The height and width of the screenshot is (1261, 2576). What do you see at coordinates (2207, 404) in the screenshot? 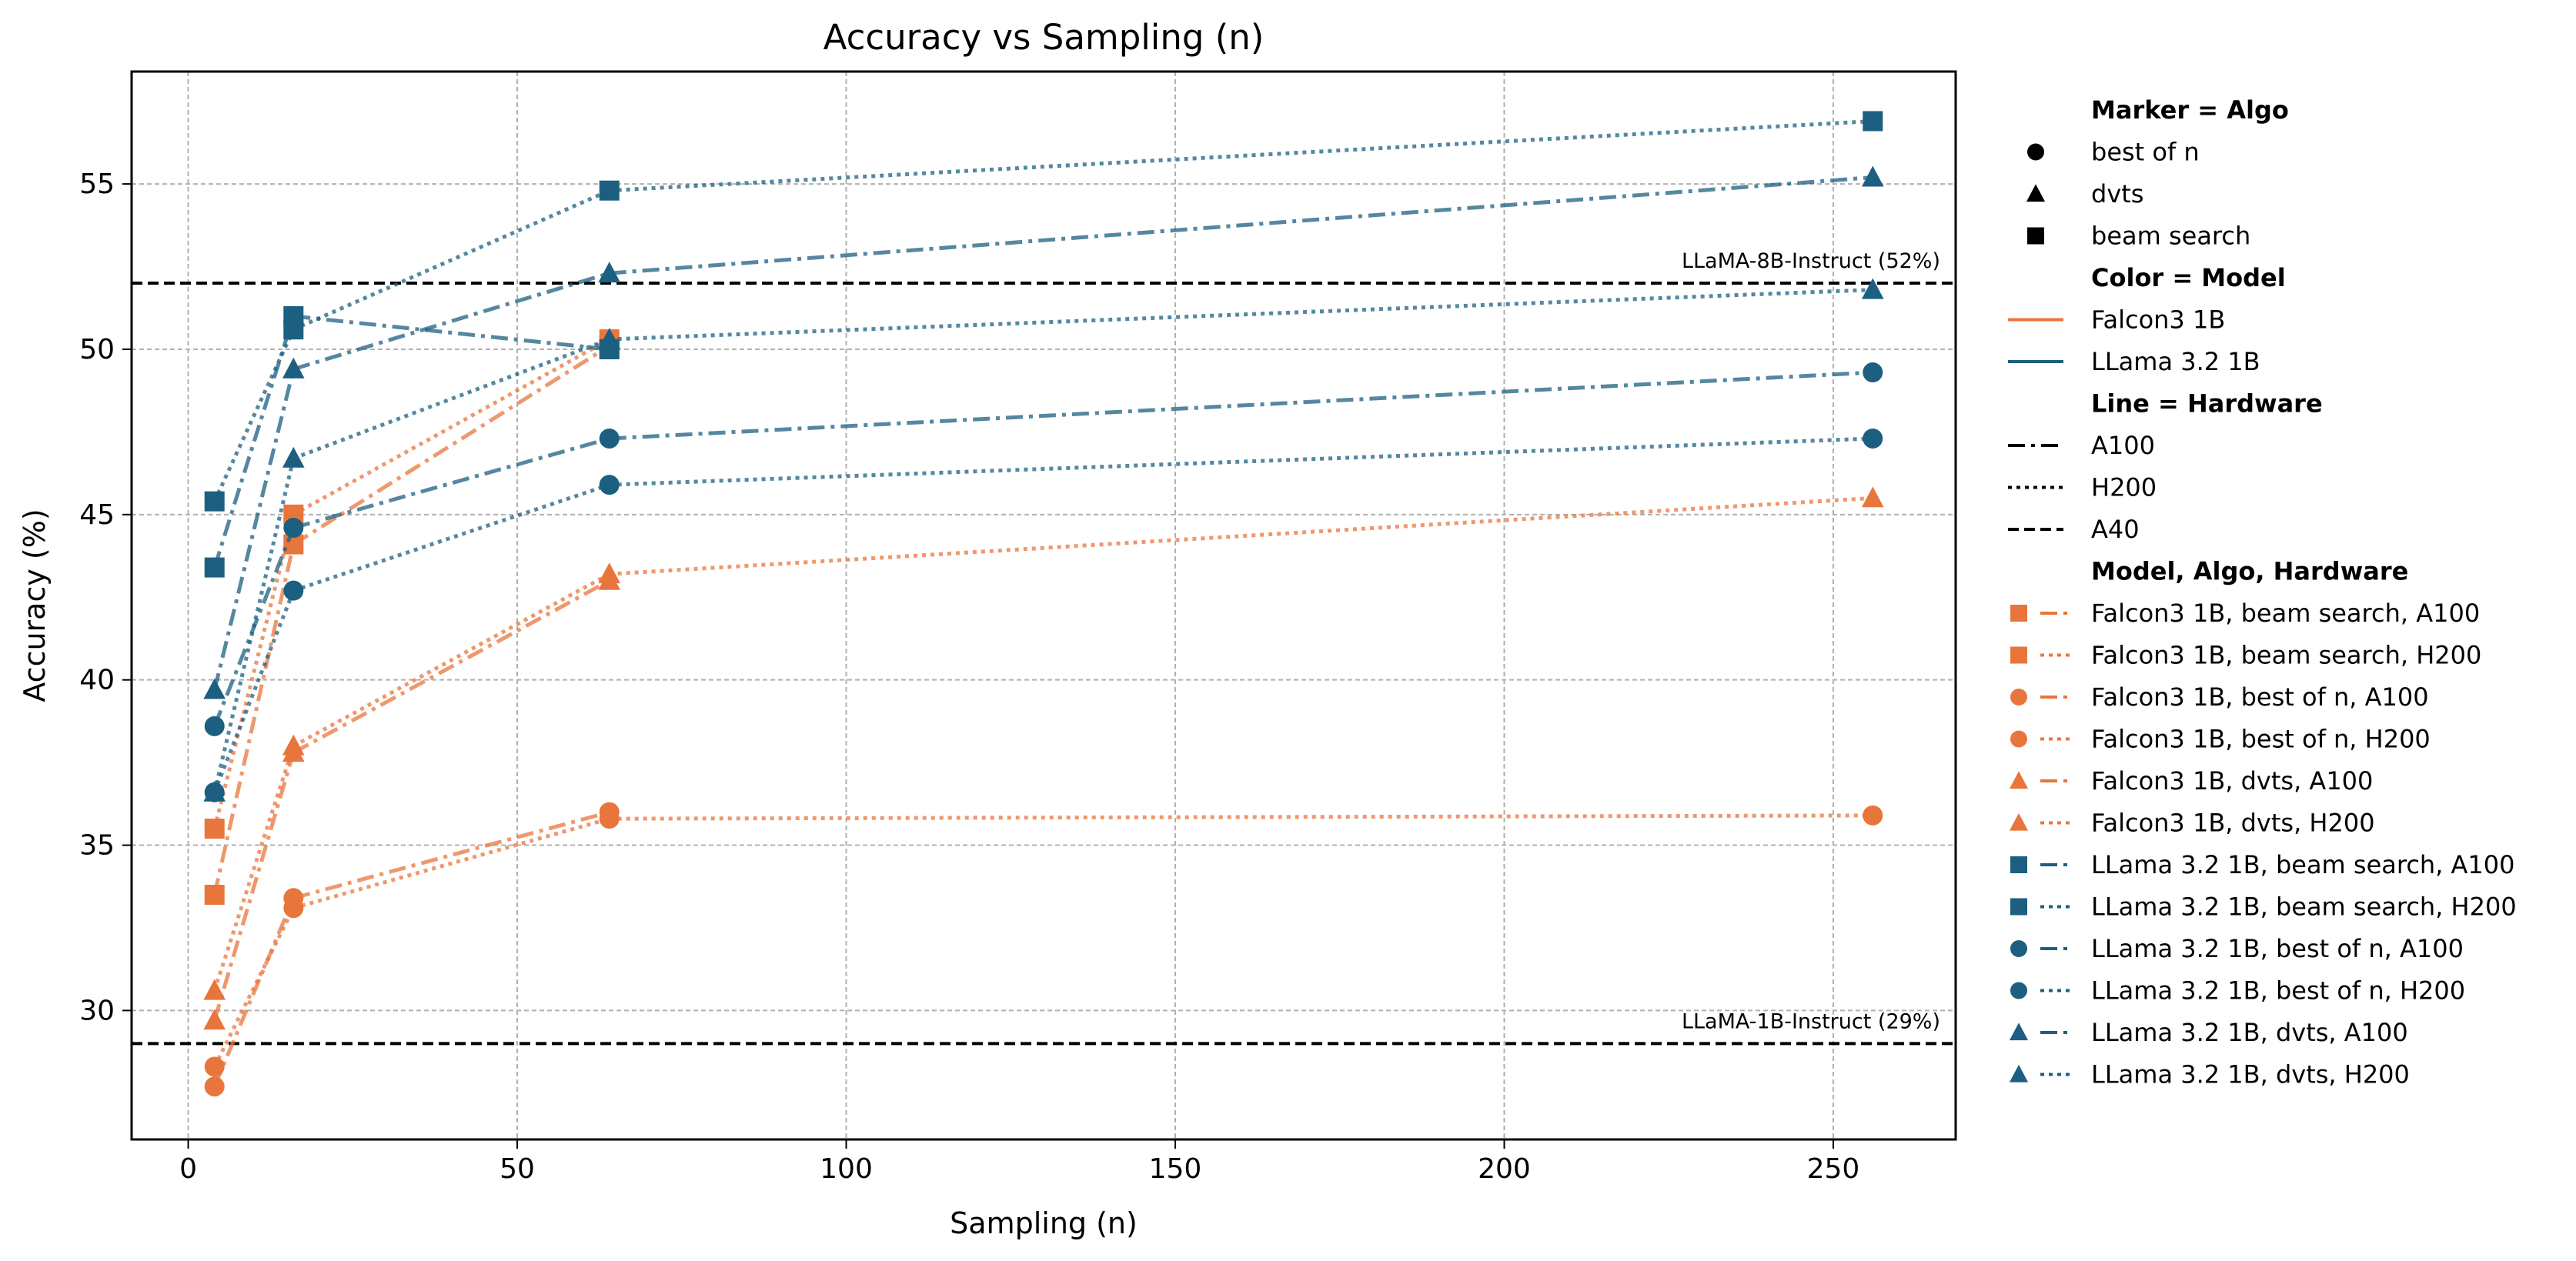
I see `legend-heading: Line = Hardware` at bounding box center [2207, 404].